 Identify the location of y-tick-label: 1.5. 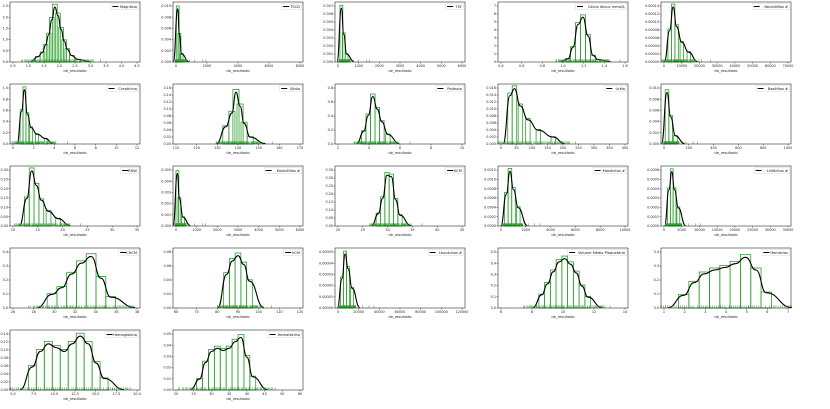
(5, 29).